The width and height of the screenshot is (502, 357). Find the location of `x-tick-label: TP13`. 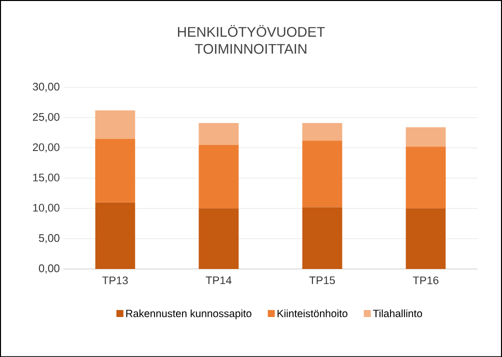

x-tick-label: TP13 is located at coordinates (115, 280).